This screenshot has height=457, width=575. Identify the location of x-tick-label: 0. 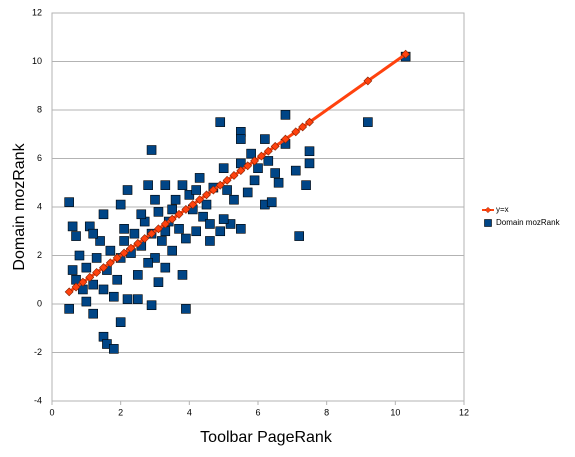
(51, 412).